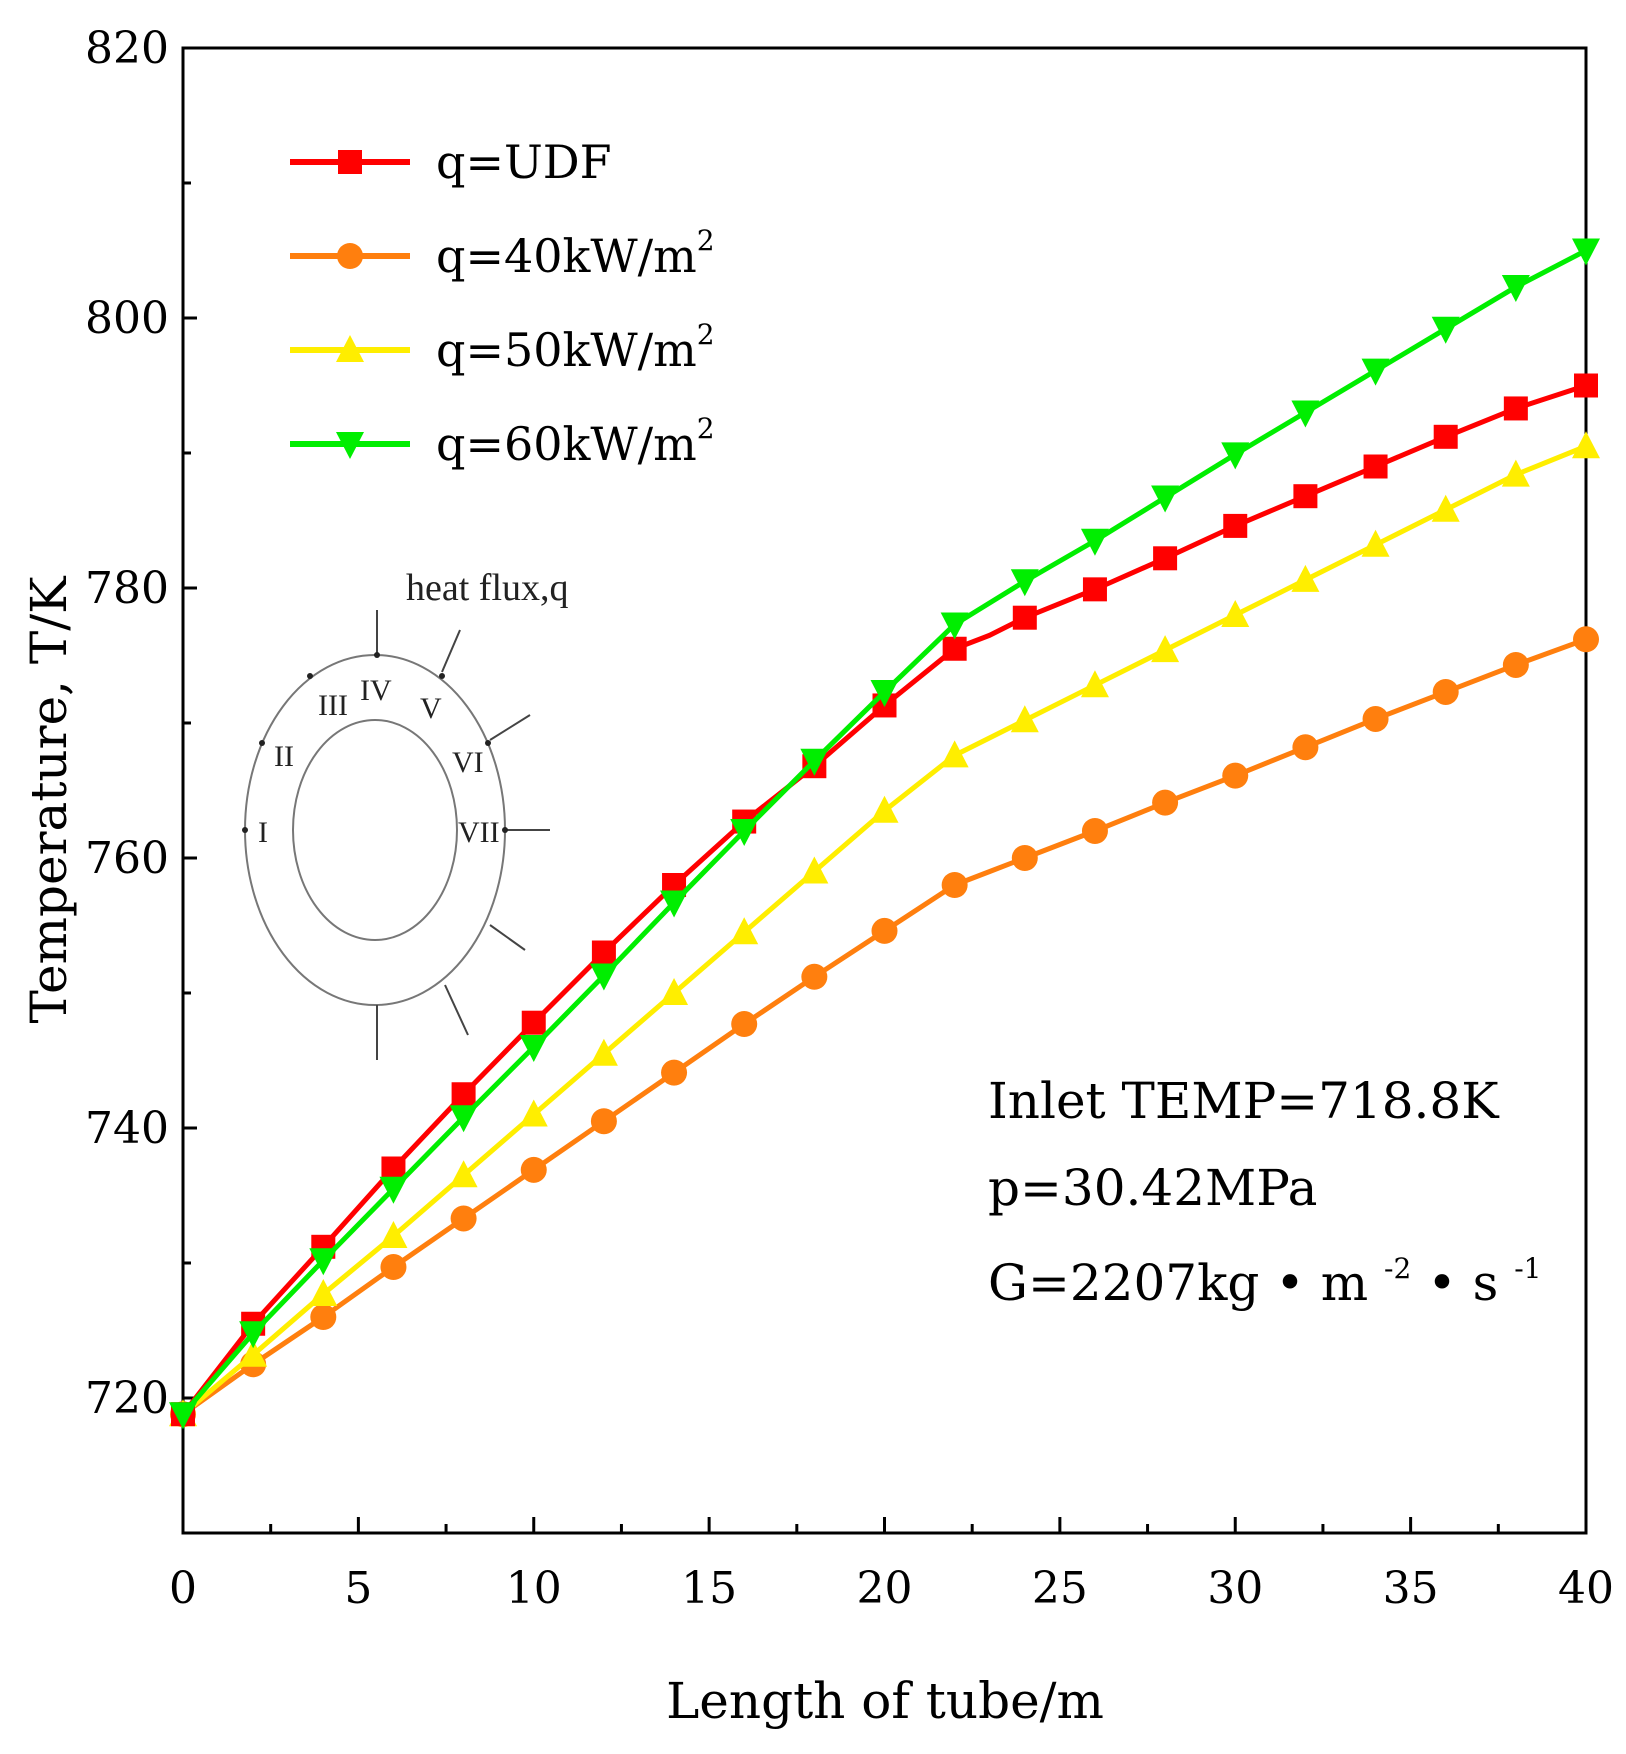  I want to click on y-tick-label: 780, so click(127, 588).